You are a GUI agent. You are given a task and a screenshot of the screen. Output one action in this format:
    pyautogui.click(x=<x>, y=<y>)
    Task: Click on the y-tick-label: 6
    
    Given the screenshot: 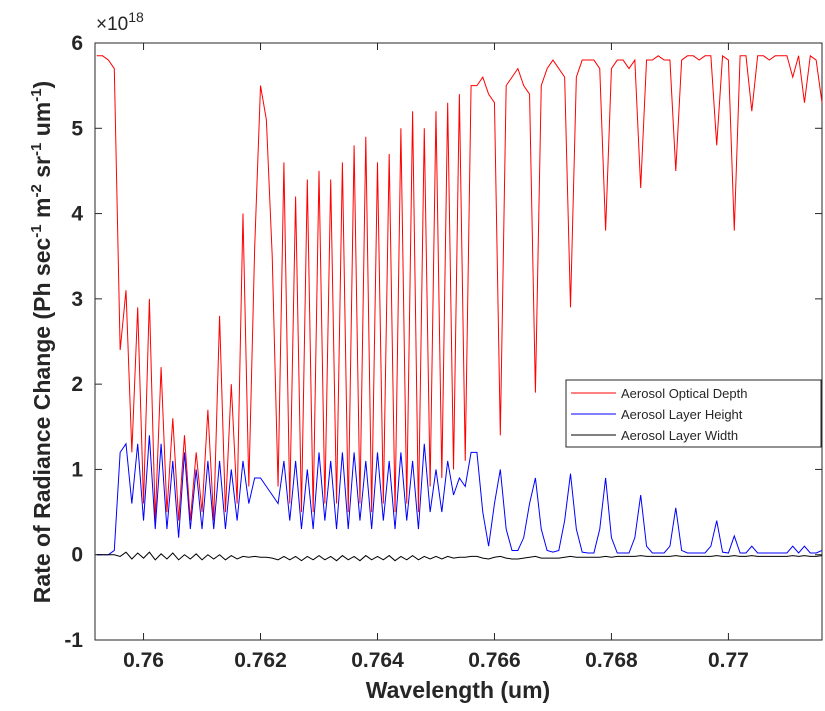 What is the action you would take?
    pyautogui.click(x=77, y=43)
    